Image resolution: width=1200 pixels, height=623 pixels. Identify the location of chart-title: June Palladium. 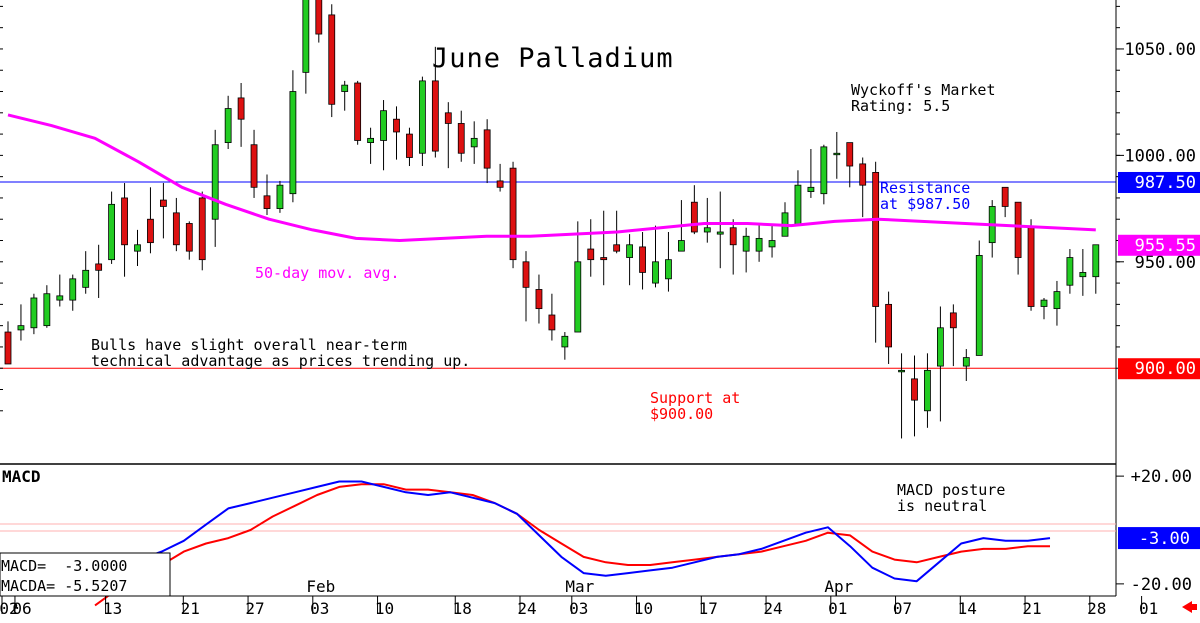
(553, 58).